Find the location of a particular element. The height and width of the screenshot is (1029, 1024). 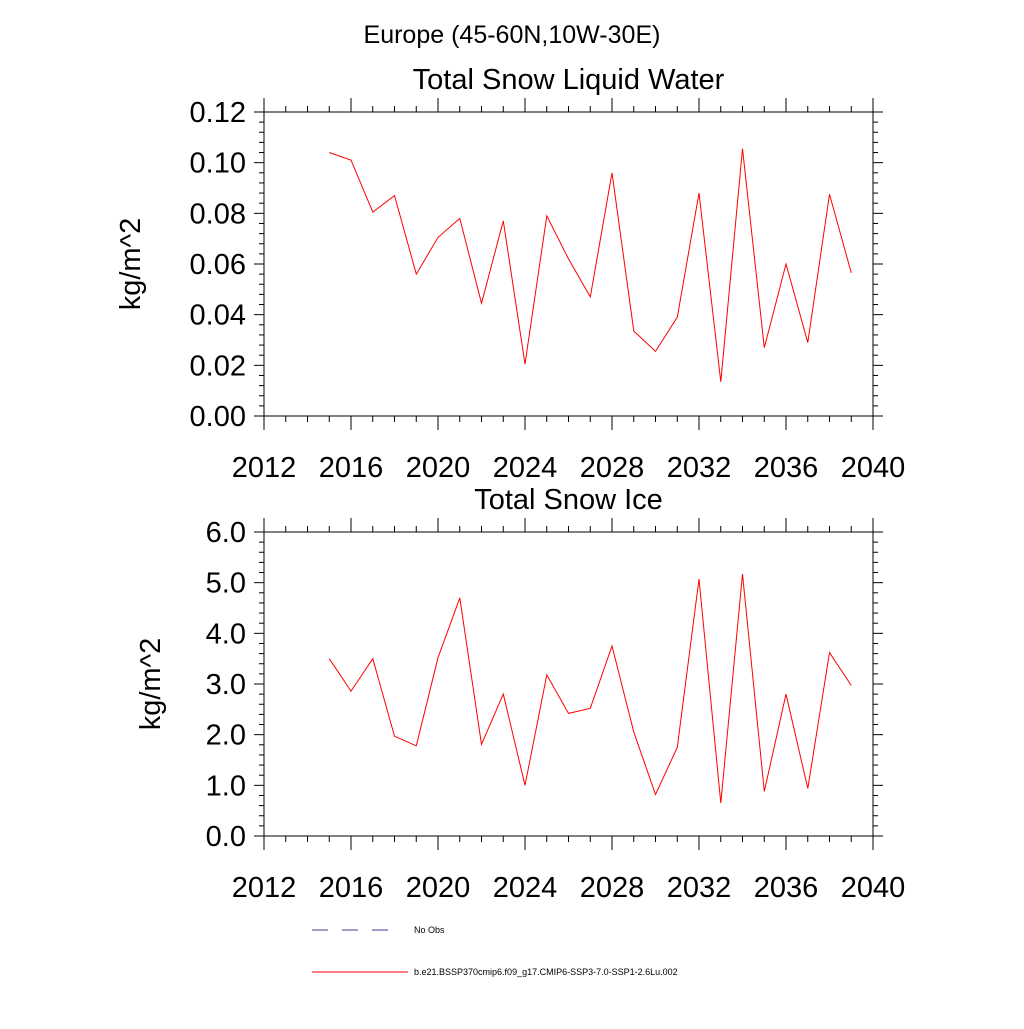

y-tick-label: 0.04 is located at coordinates (218, 316).